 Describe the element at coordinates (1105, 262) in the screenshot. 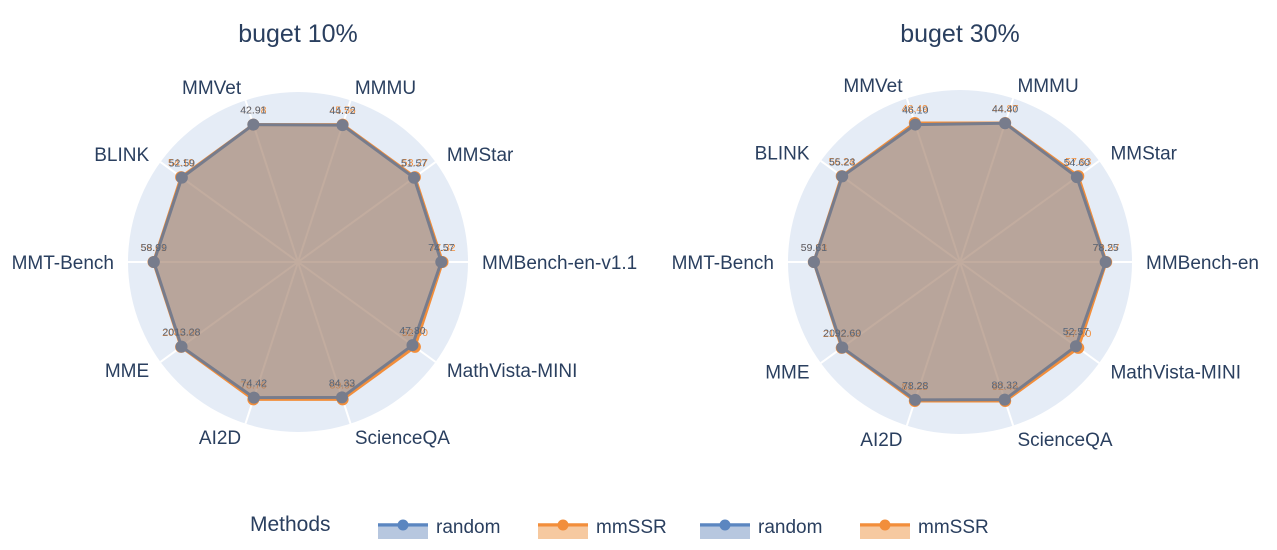

I see `point-random-mmbench-en` at that location.